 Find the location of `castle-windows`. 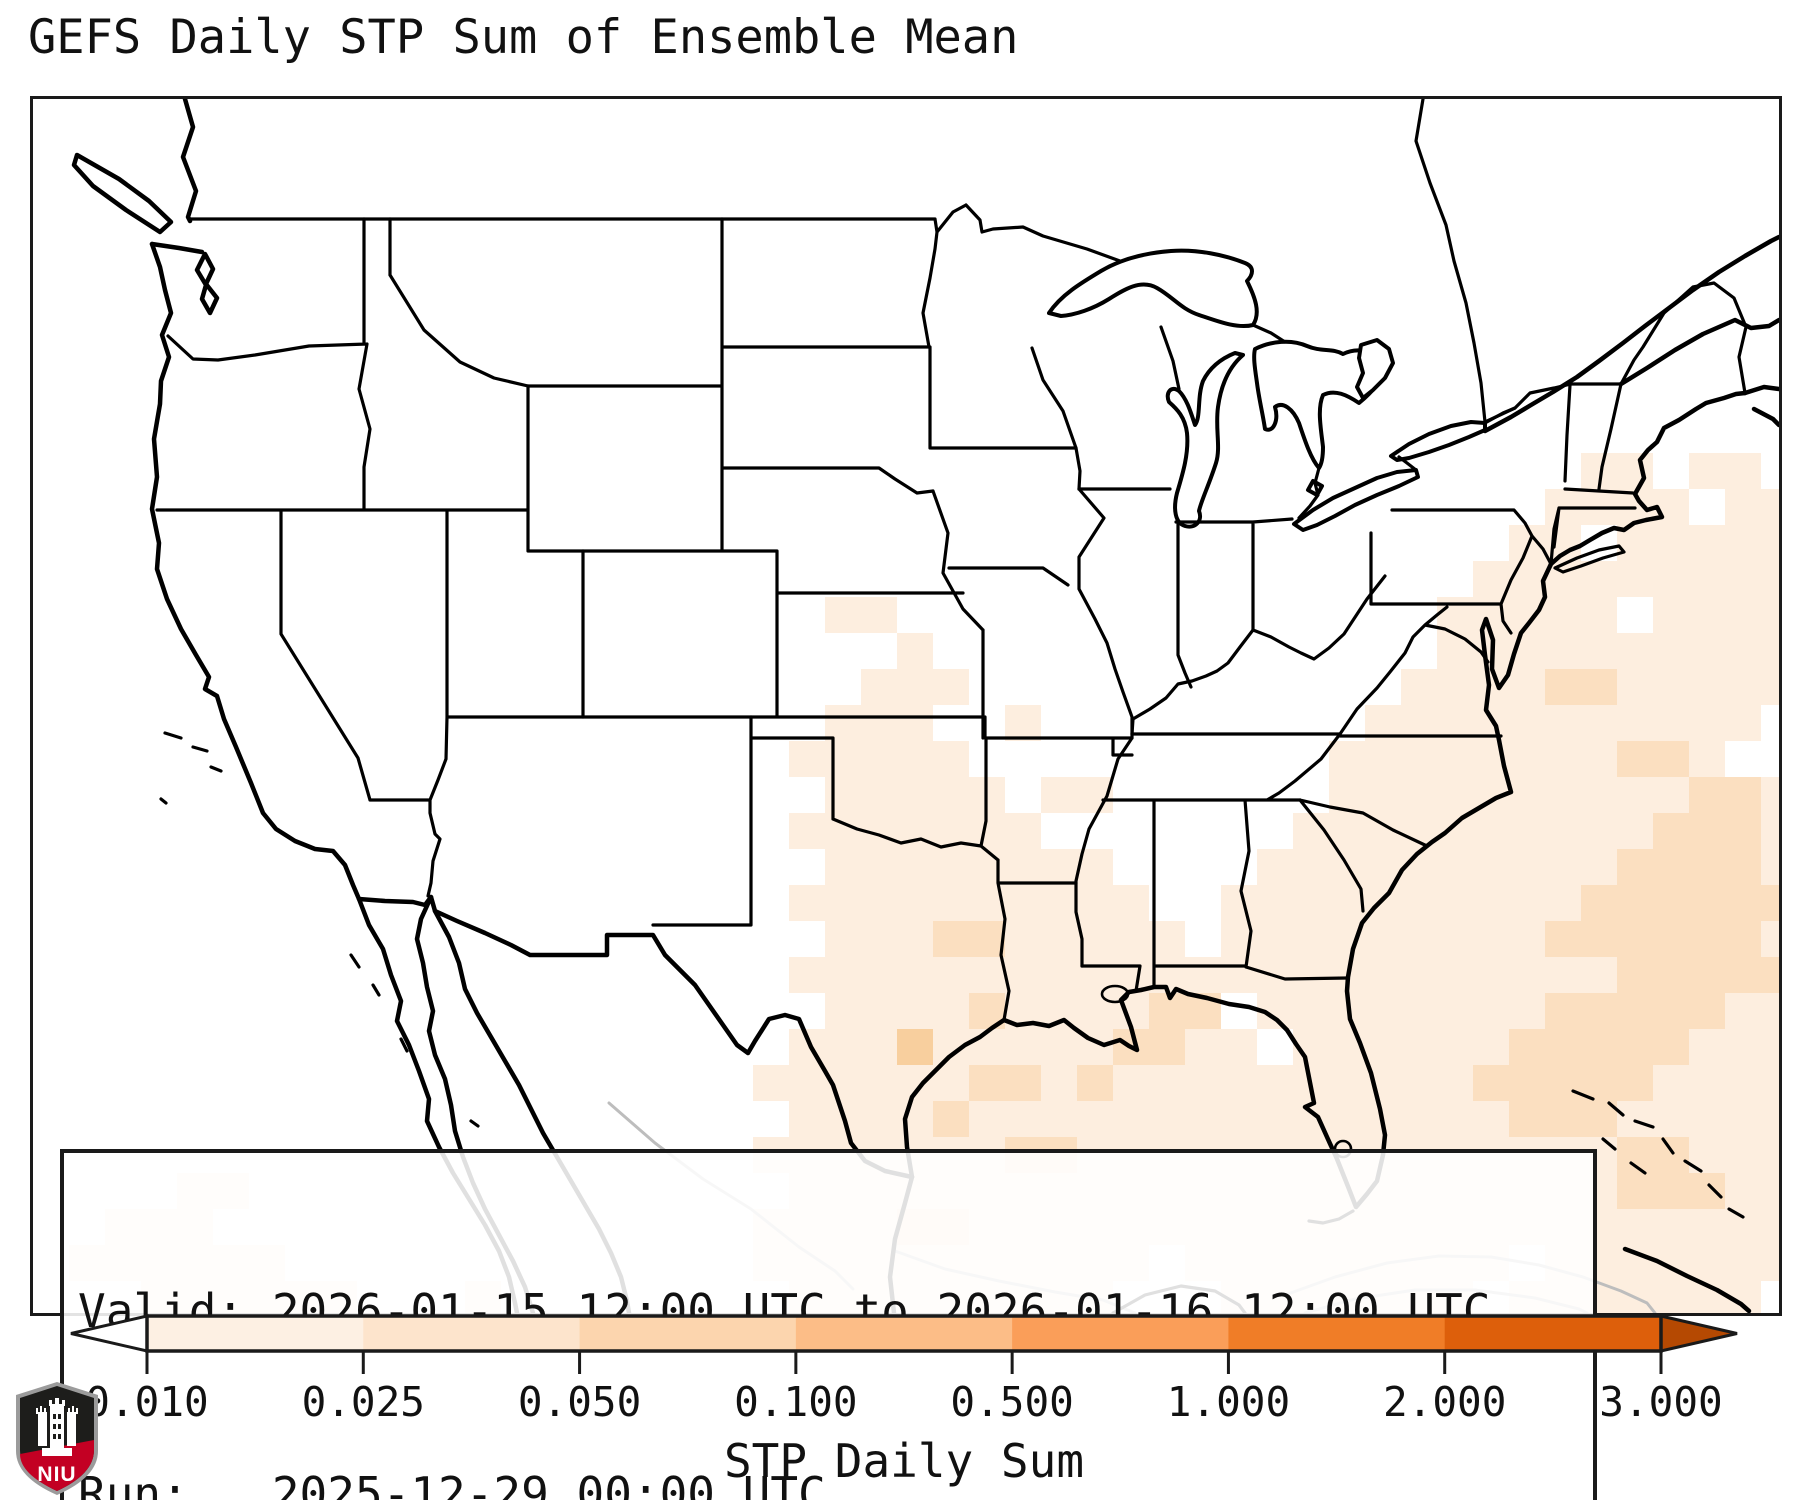

castle-windows is located at coordinates (57, 1426).